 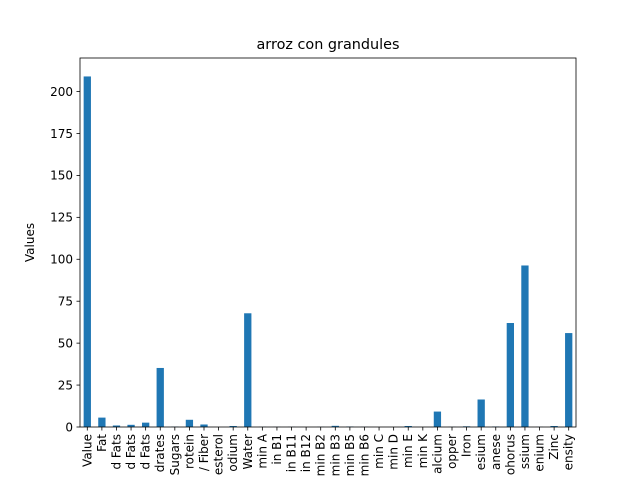 I want to click on x-tick-label-2: d Fats, so click(x=116, y=452).